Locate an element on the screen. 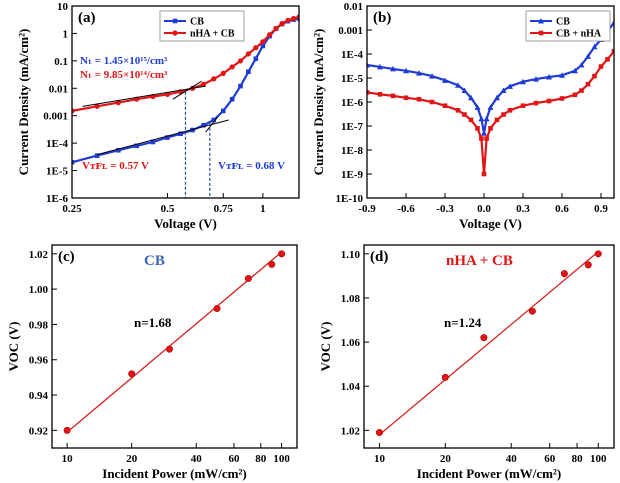  ideality-factor: n=1.24 is located at coordinates (463, 322).